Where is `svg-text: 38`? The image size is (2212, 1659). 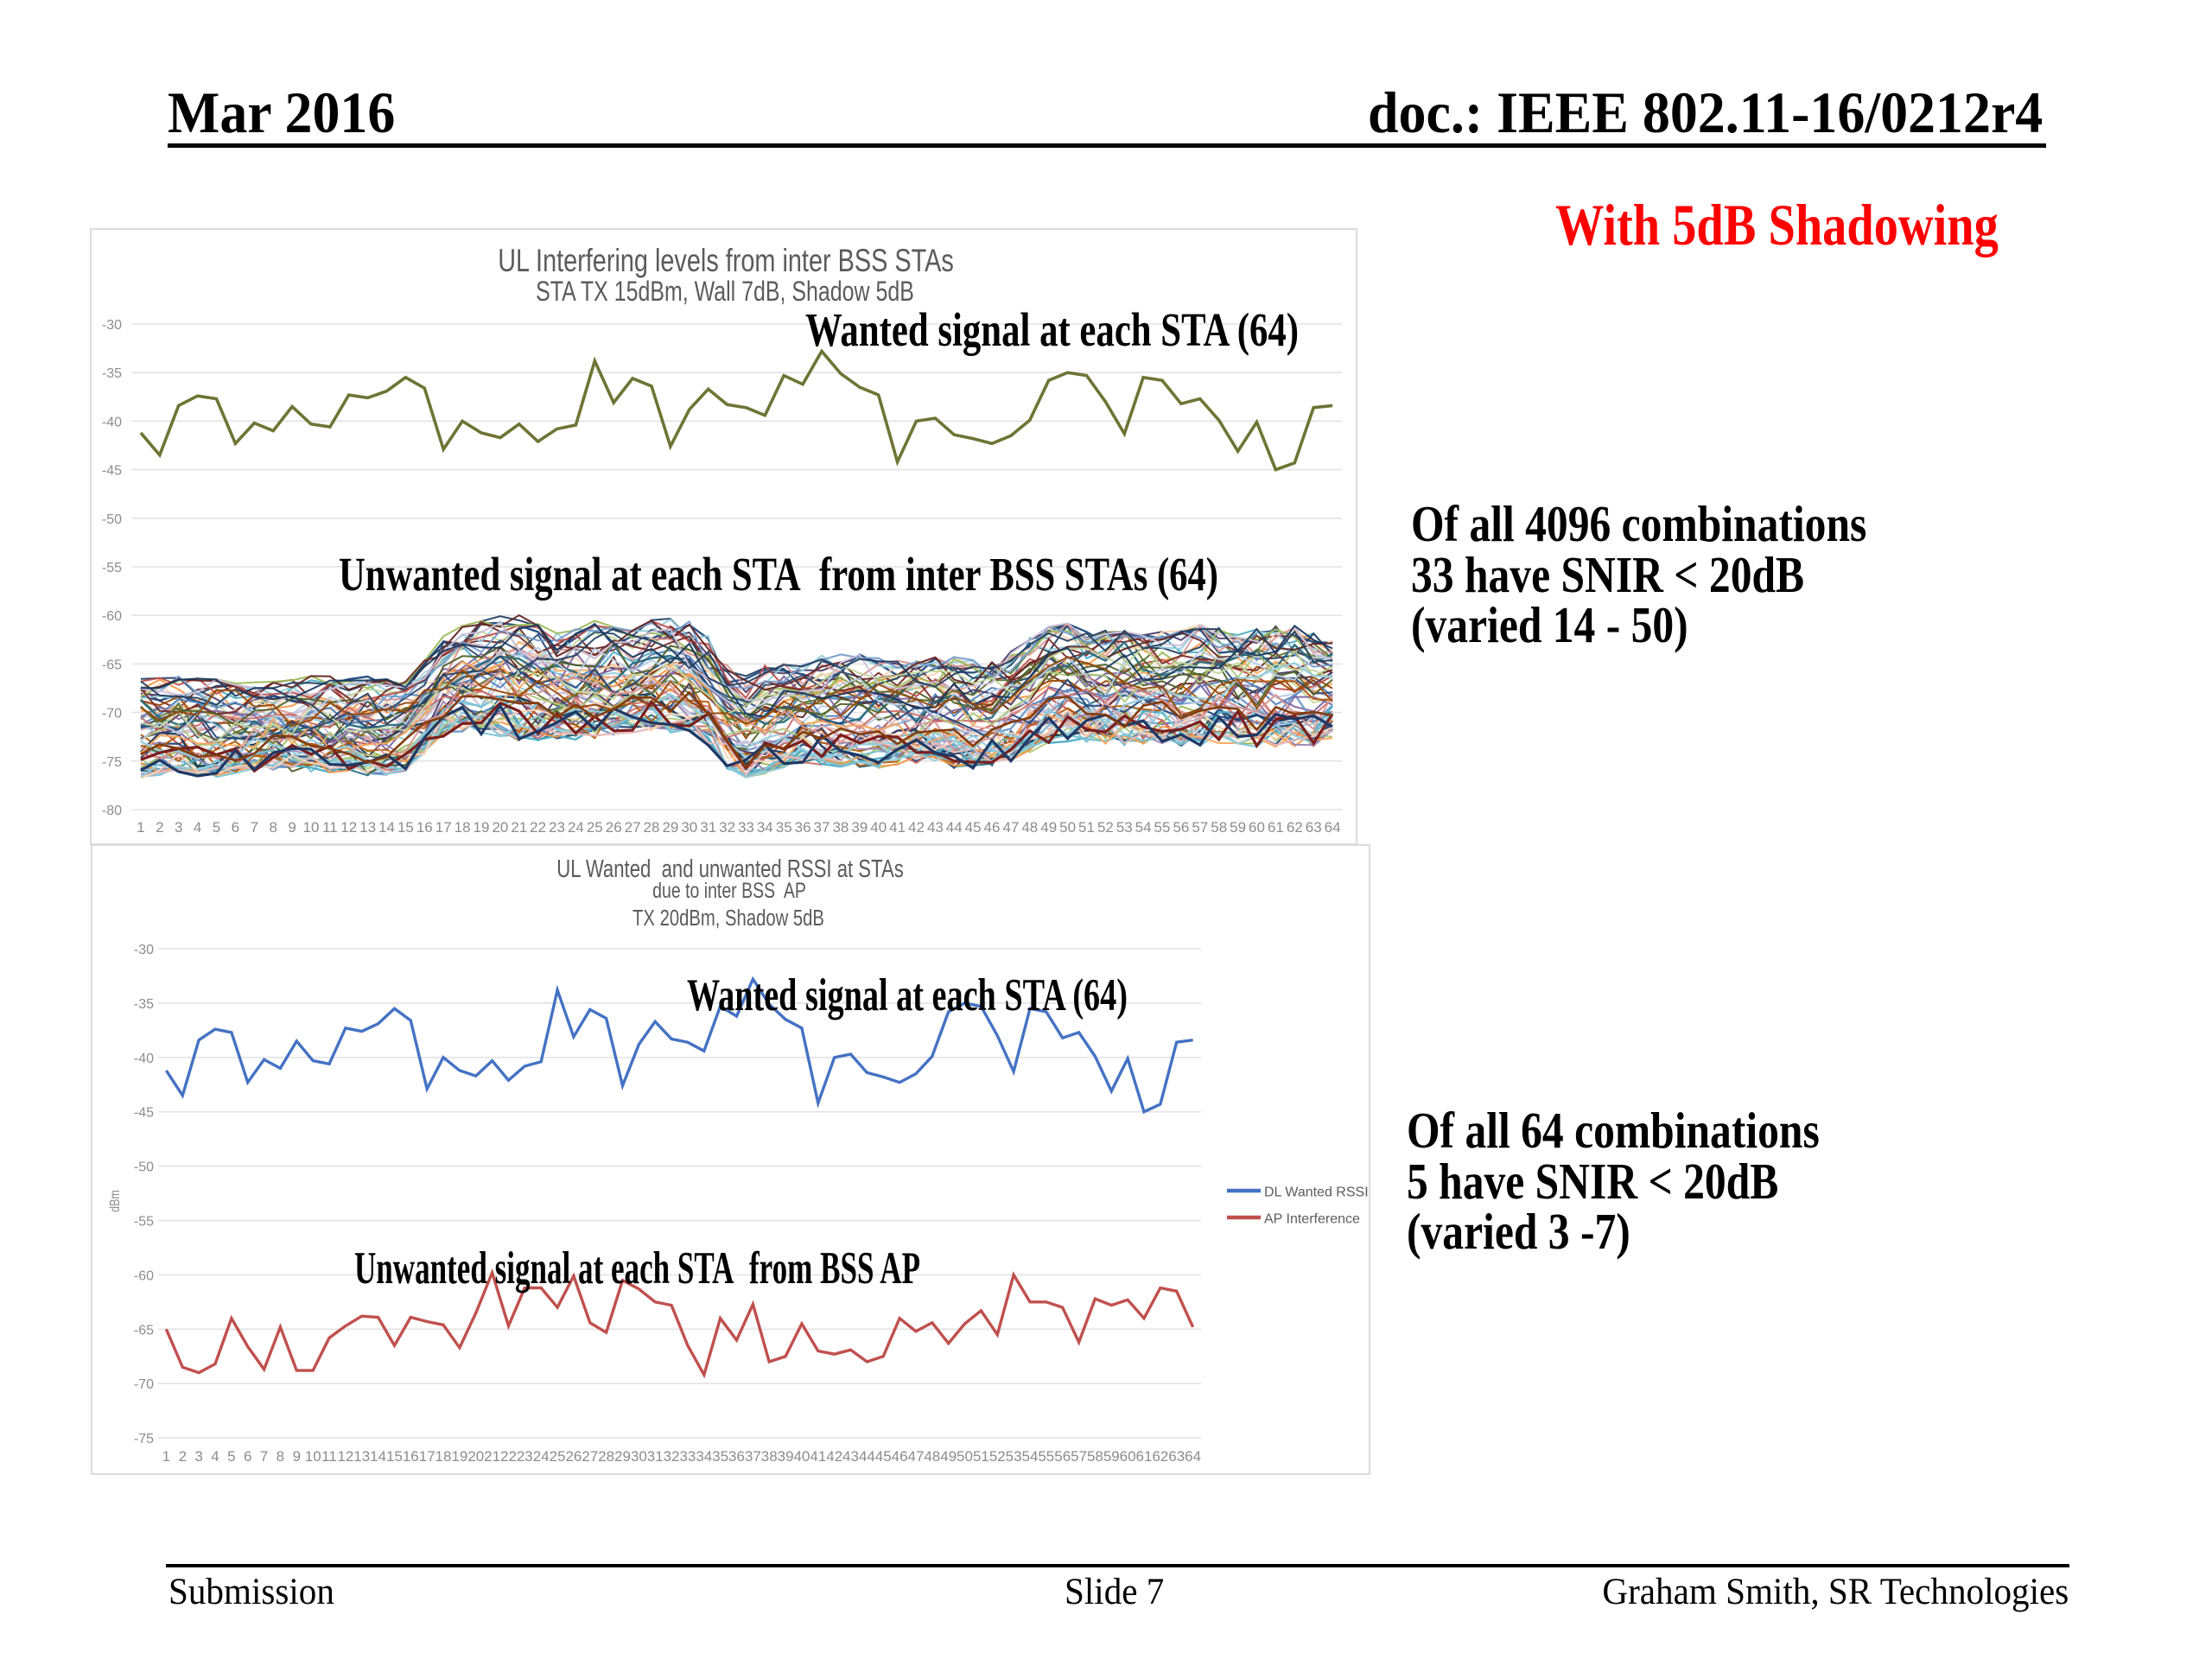
svg-text: 38 is located at coordinates (840, 827).